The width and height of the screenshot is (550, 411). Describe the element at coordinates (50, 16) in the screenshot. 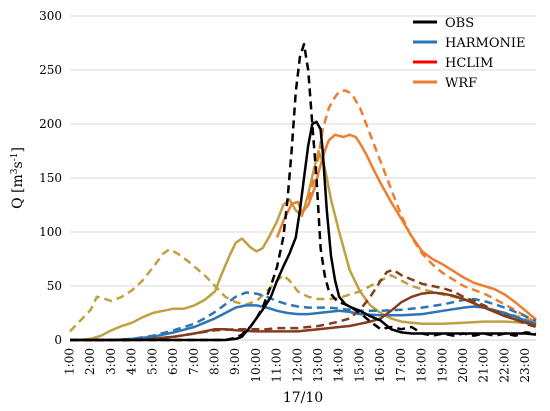

I see `y-tick-label: 300` at that location.